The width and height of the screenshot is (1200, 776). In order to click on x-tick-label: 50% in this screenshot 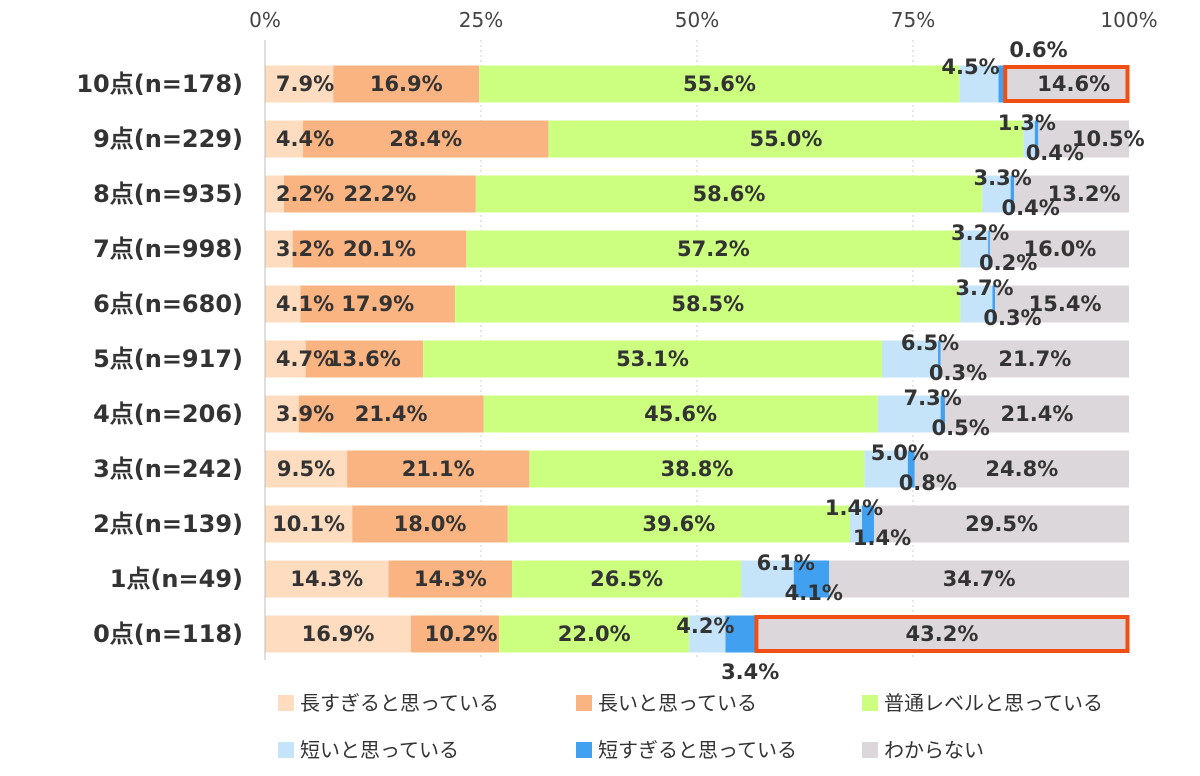, I will do `click(697, 20)`.